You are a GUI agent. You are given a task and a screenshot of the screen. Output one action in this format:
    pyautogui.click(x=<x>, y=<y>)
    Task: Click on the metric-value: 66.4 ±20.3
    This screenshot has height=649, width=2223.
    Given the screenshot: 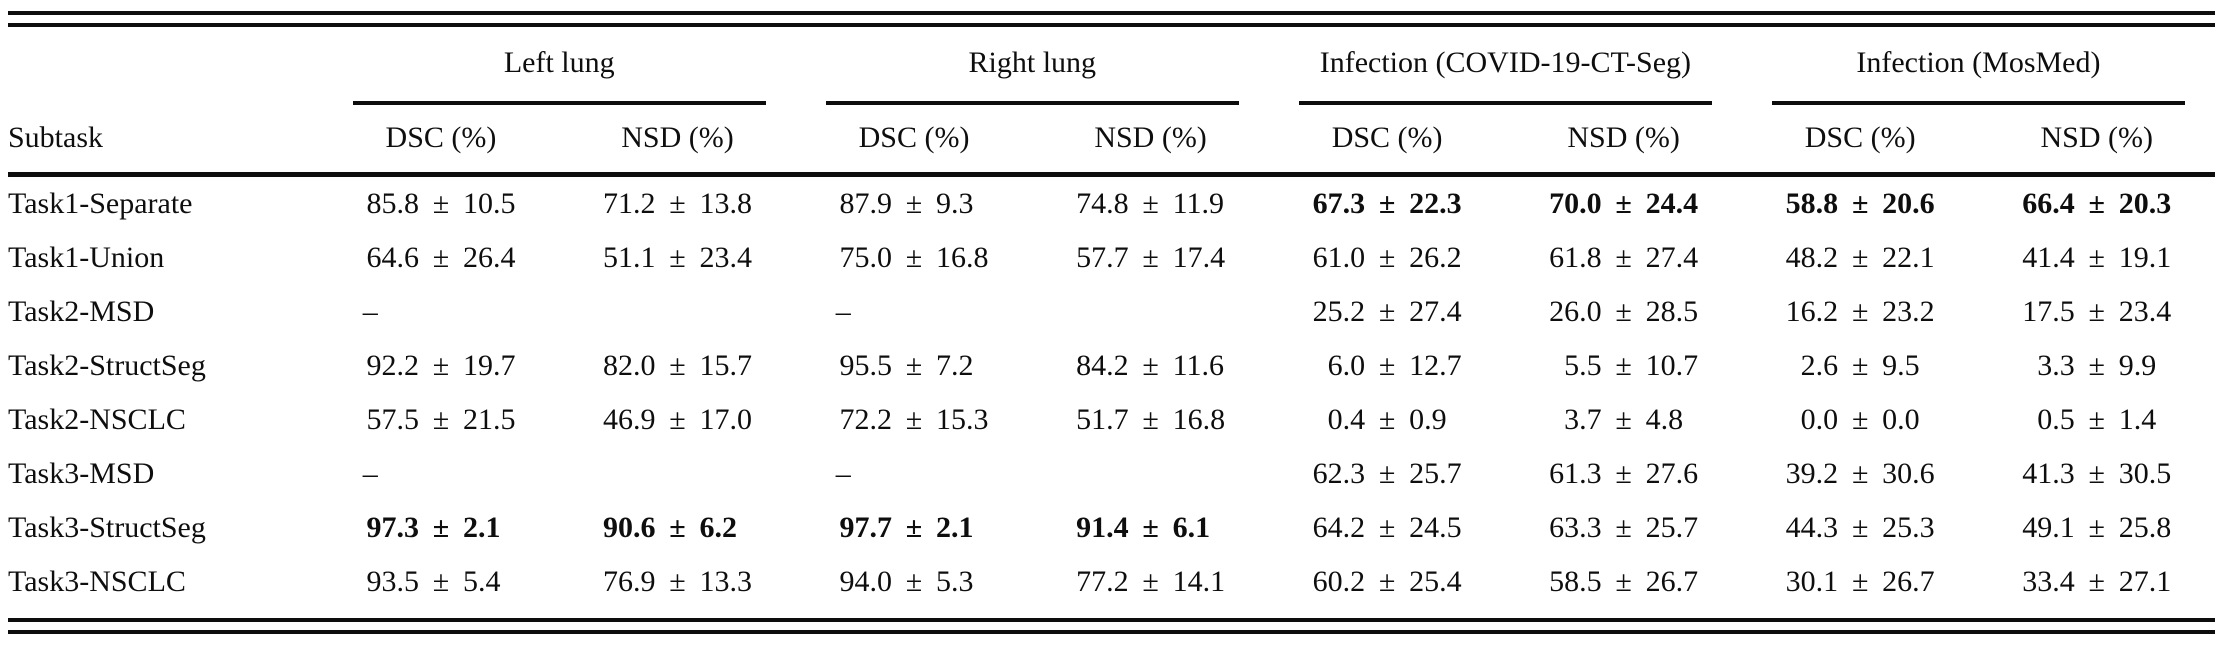 What is the action you would take?
    pyautogui.click(x=2096, y=204)
    